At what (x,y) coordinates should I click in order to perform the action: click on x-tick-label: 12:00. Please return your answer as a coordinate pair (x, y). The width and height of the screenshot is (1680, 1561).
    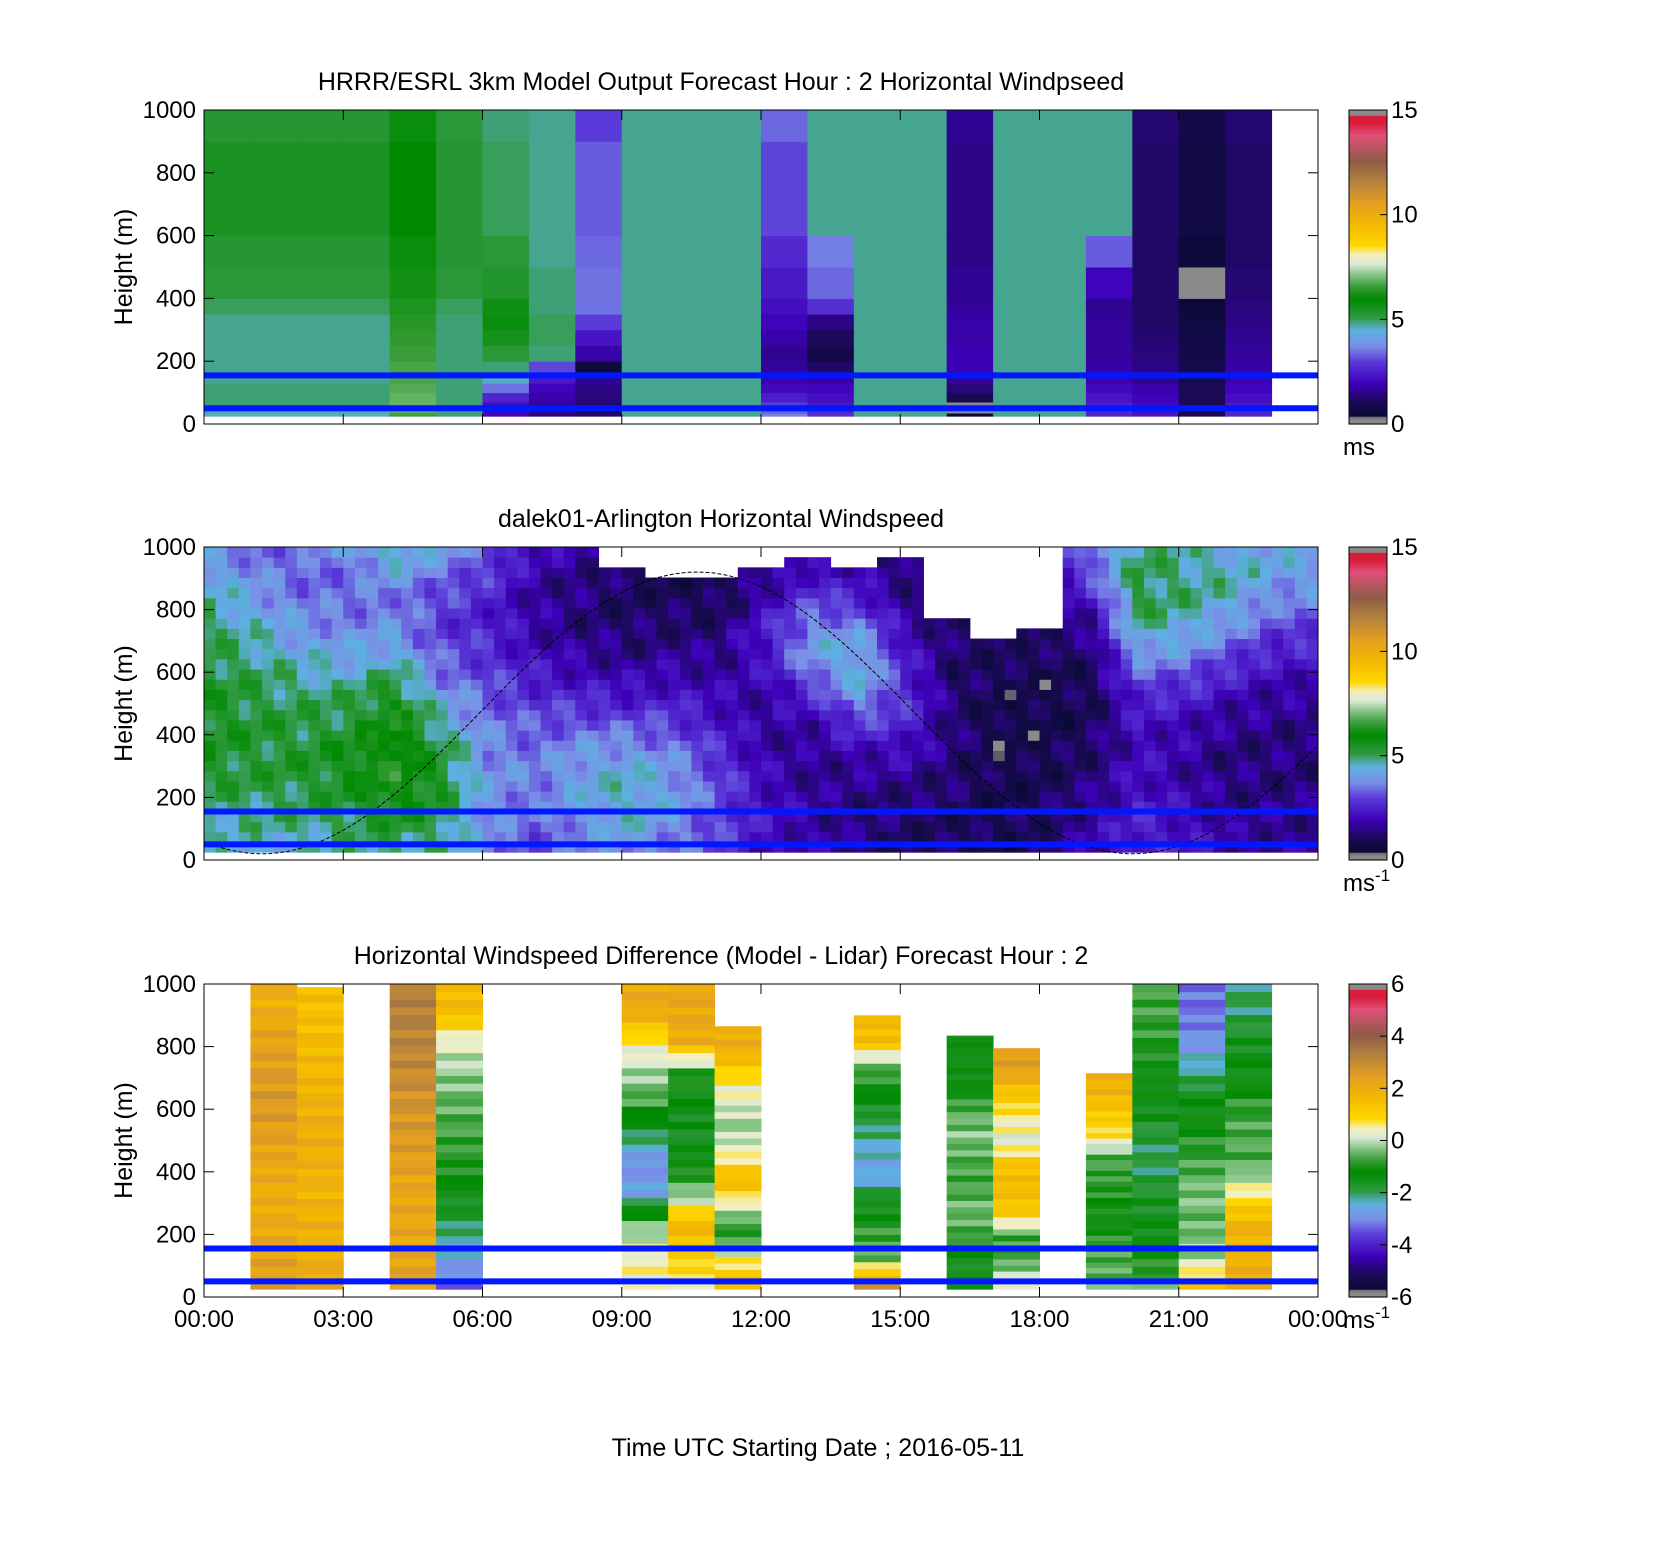
    Looking at the image, I should click on (761, 1319).